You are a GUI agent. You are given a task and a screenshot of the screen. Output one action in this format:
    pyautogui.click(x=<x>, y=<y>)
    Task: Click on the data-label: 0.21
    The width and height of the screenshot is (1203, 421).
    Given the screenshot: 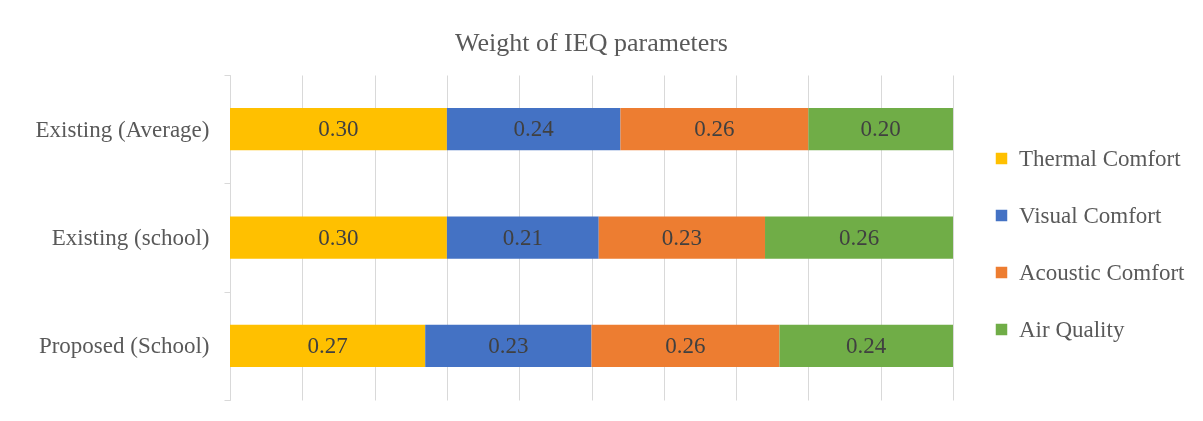 What is the action you would take?
    pyautogui.click(x=522, y=237)
    